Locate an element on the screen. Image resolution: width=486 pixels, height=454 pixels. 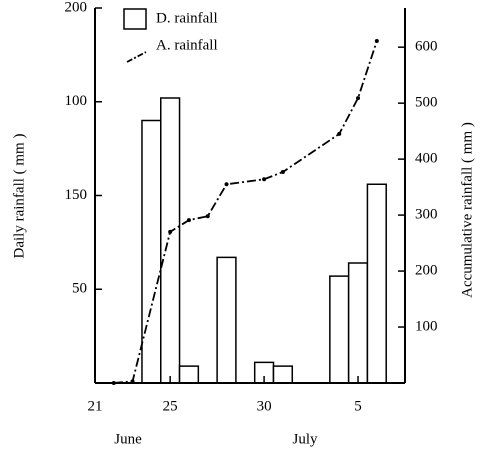
y2-tick-label: 400 is located at coordinates (426, 159).